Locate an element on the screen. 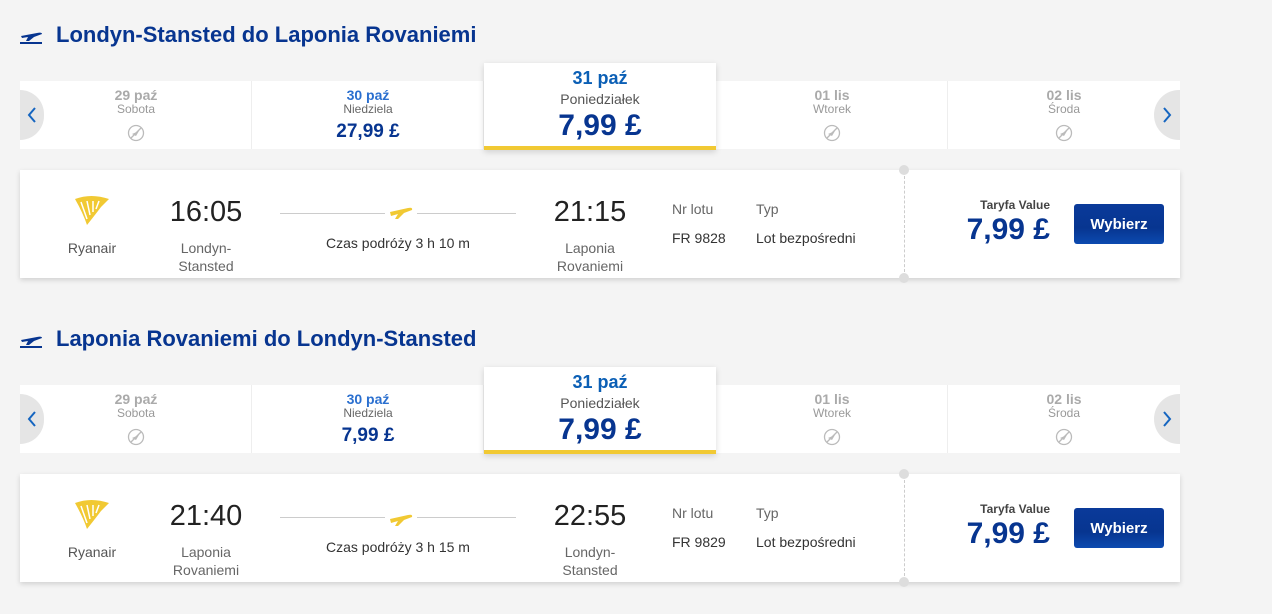 The width and height of the screenshot is (1272, 614). flight-no: FR 9828 is located at coordinates (699, 238).